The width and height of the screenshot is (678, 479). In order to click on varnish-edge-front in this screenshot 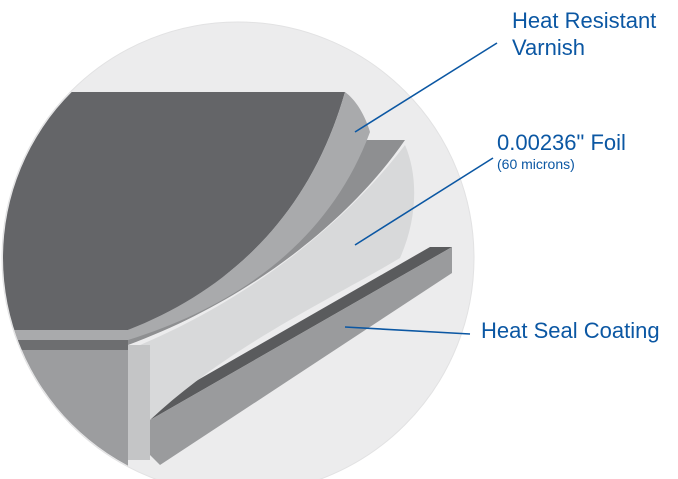, I will do `click(65, 335)`.